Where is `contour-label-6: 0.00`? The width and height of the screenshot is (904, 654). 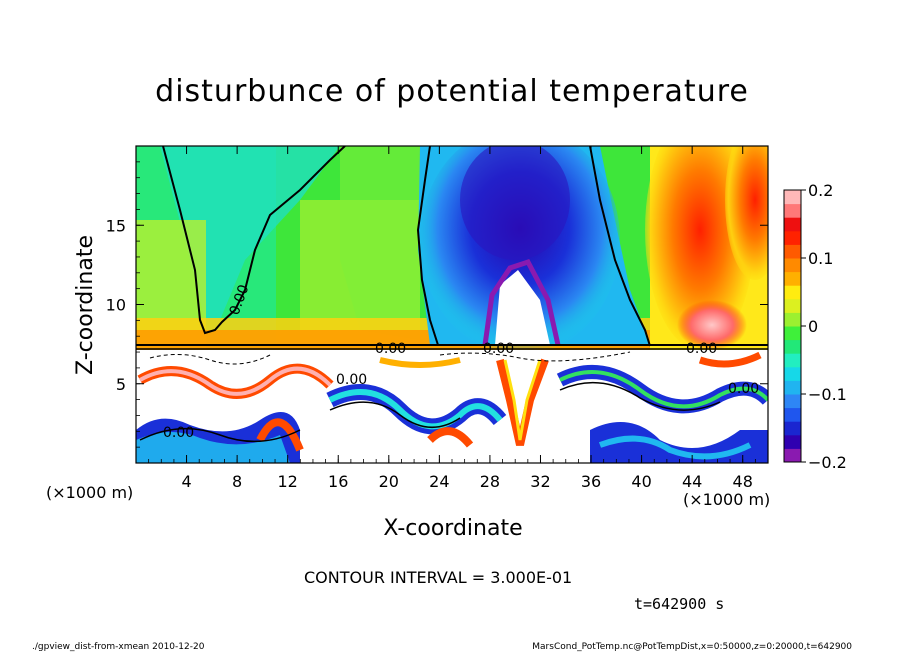
contour-label-6: 0.00 is located at coordinates (743, 389).